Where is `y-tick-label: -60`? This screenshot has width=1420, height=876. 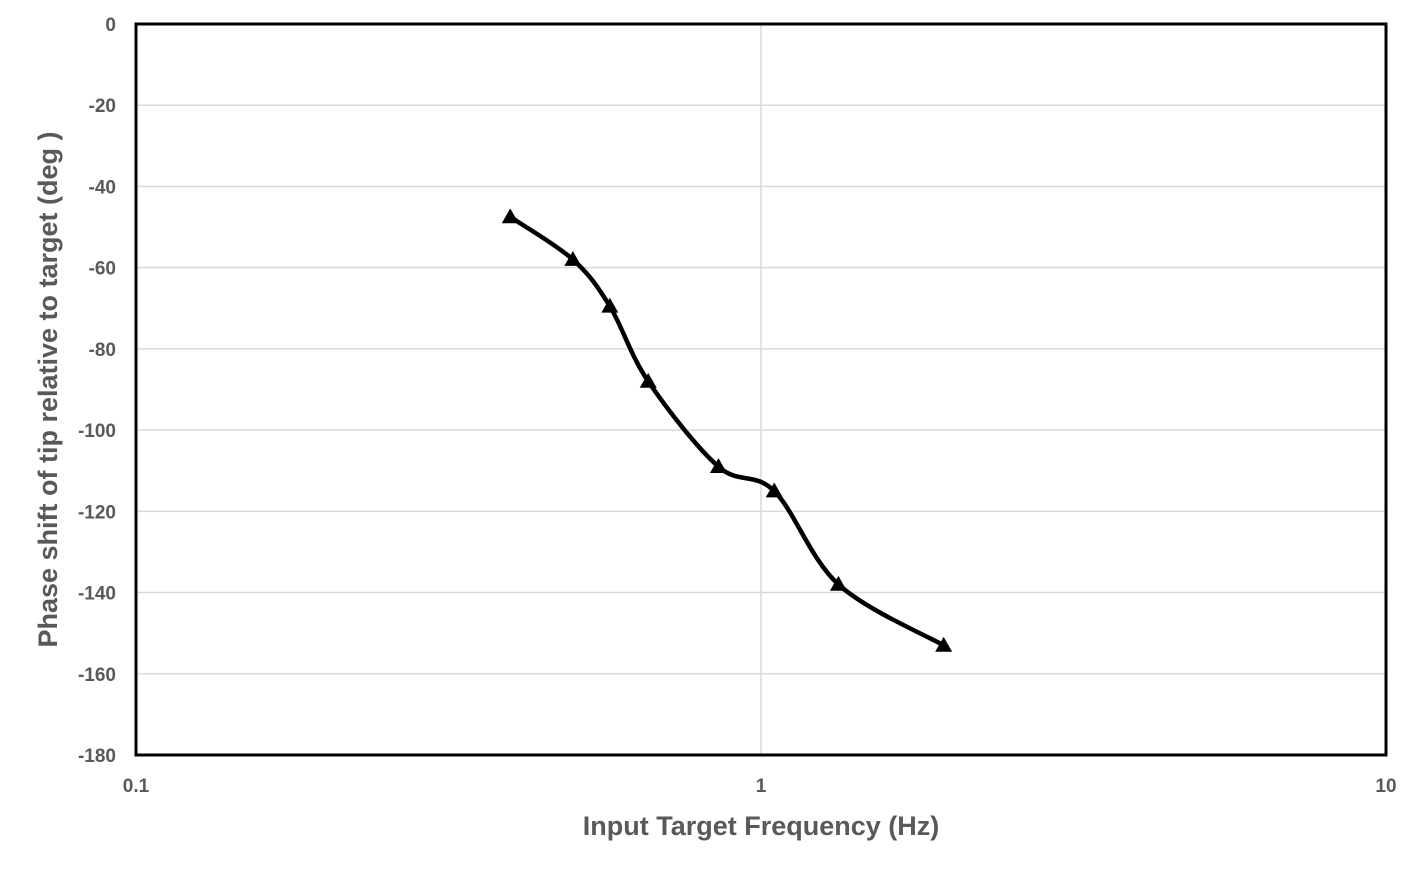
y-tick-label: -60 is located at coordinates (102, 269).